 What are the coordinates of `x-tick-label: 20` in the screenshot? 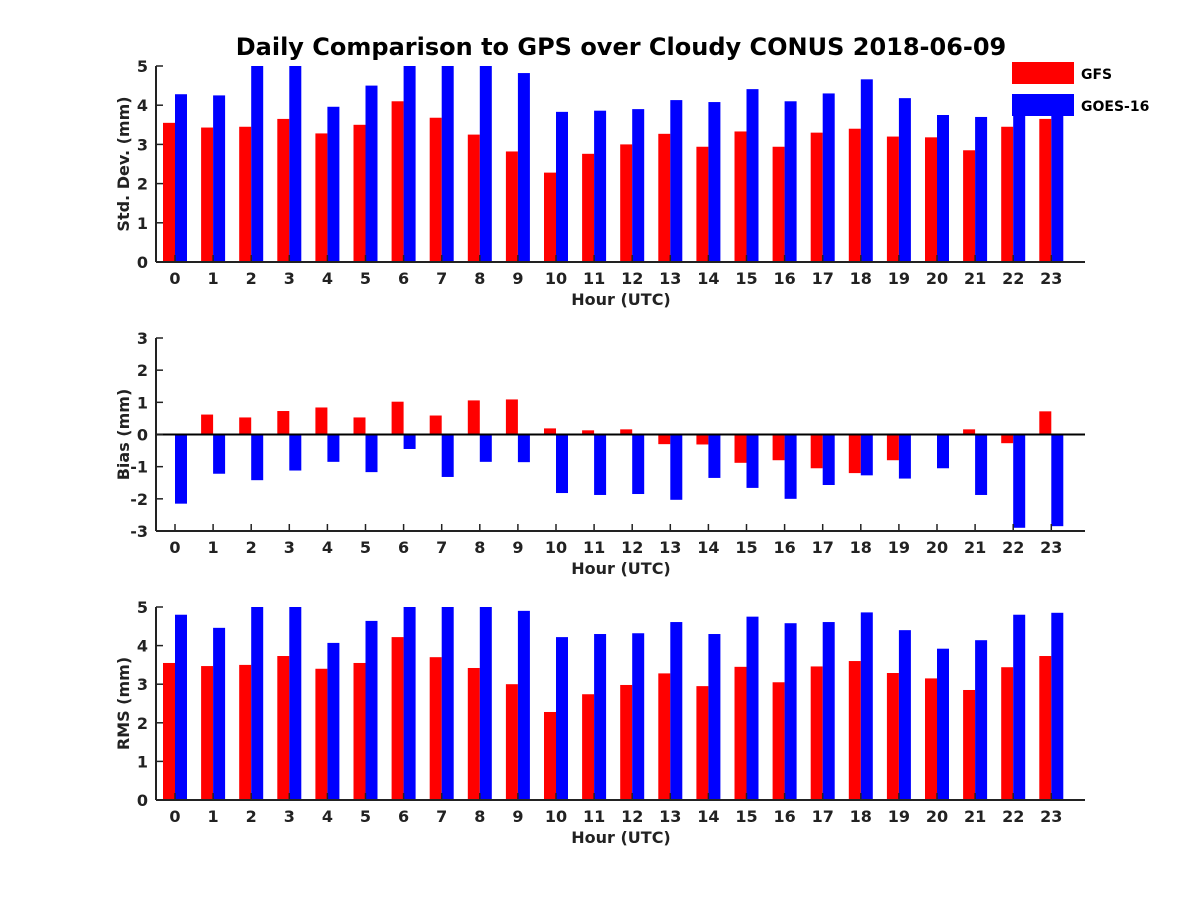 It's located at (937, 278).